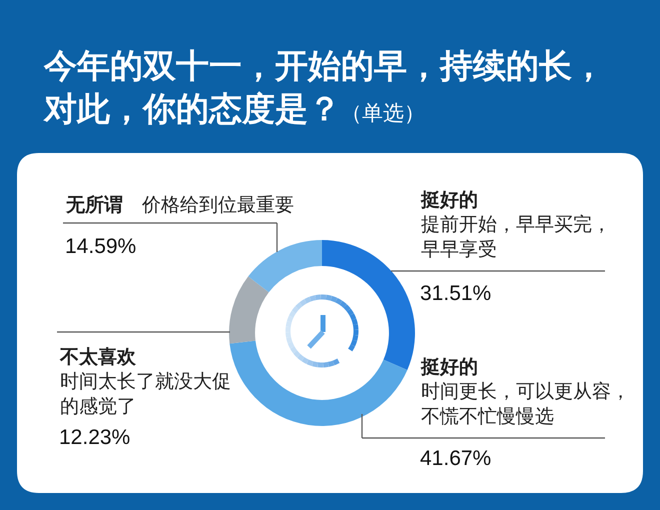 This screenshot has width=660, height=510. What do you see at coordinates (179, 205) in the screenshot?
I see `slice-label: 无所谓 价格给到位最重要` at bounding box center [179, 205].